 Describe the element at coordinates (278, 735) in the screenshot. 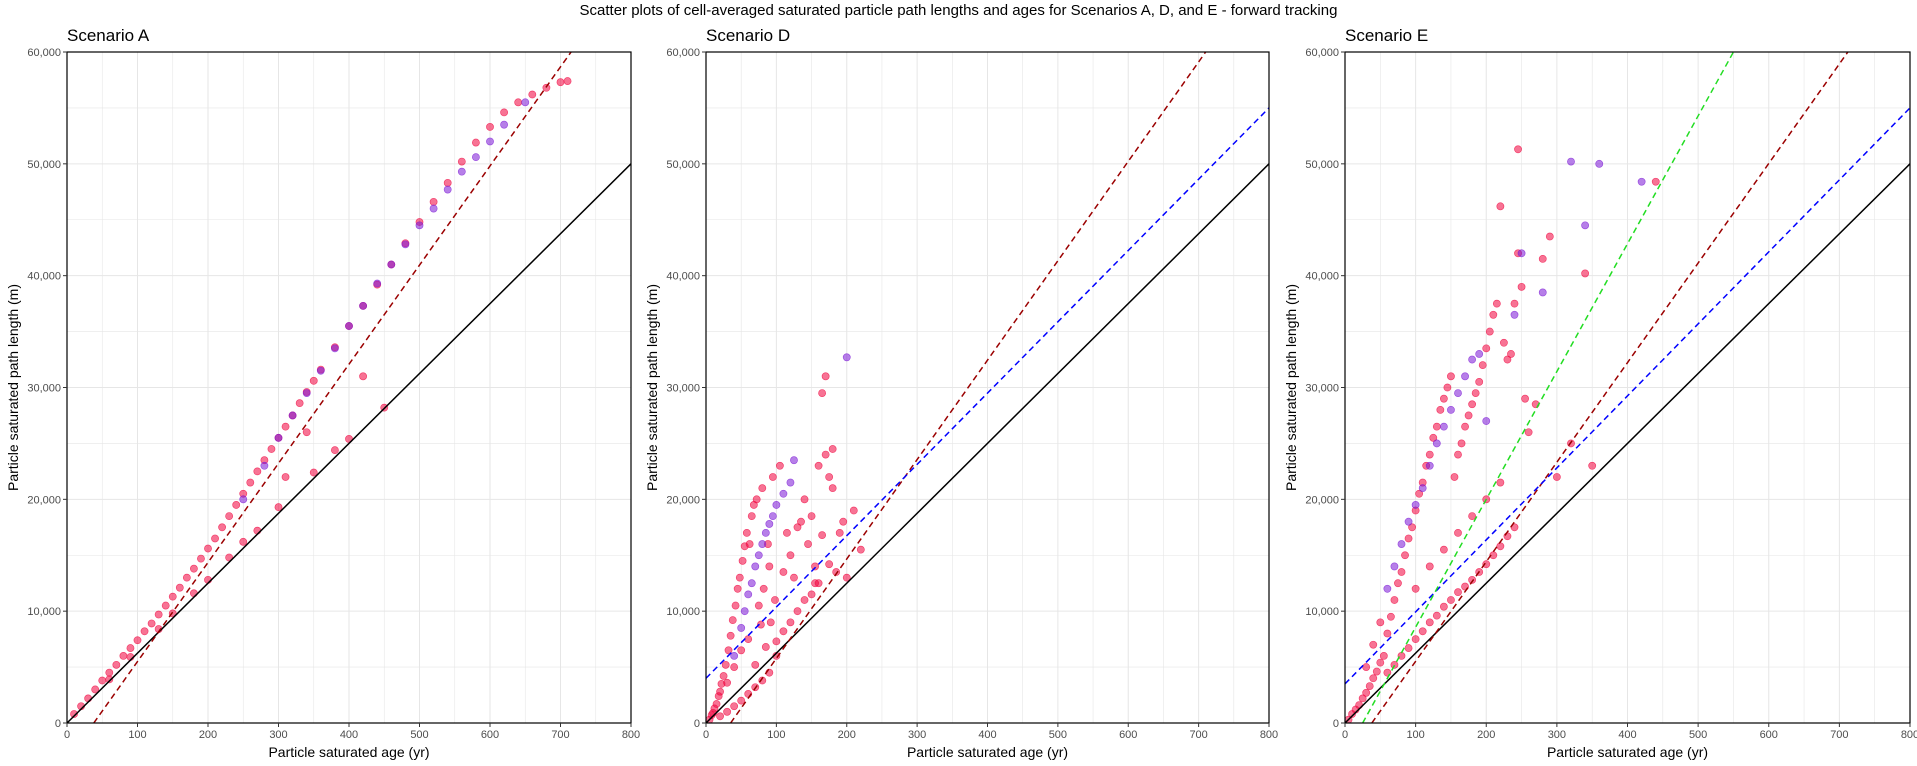

I see `x-tick-label: 300` at that location.